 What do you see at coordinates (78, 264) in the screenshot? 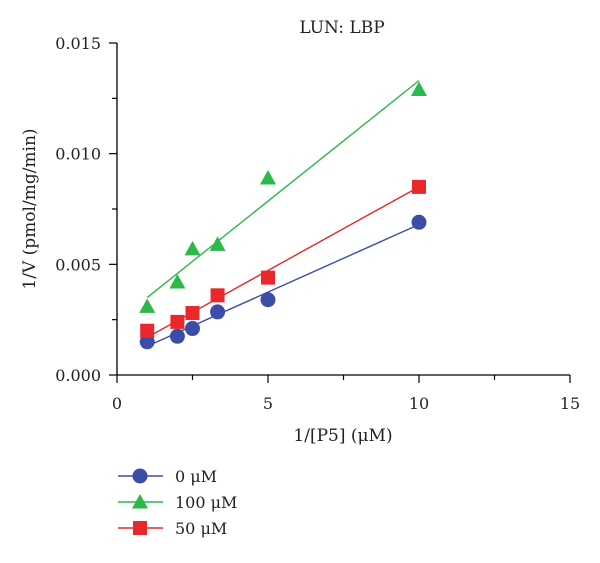
I see `y-tick-label: 0.005` at bounding box center [78, 264].